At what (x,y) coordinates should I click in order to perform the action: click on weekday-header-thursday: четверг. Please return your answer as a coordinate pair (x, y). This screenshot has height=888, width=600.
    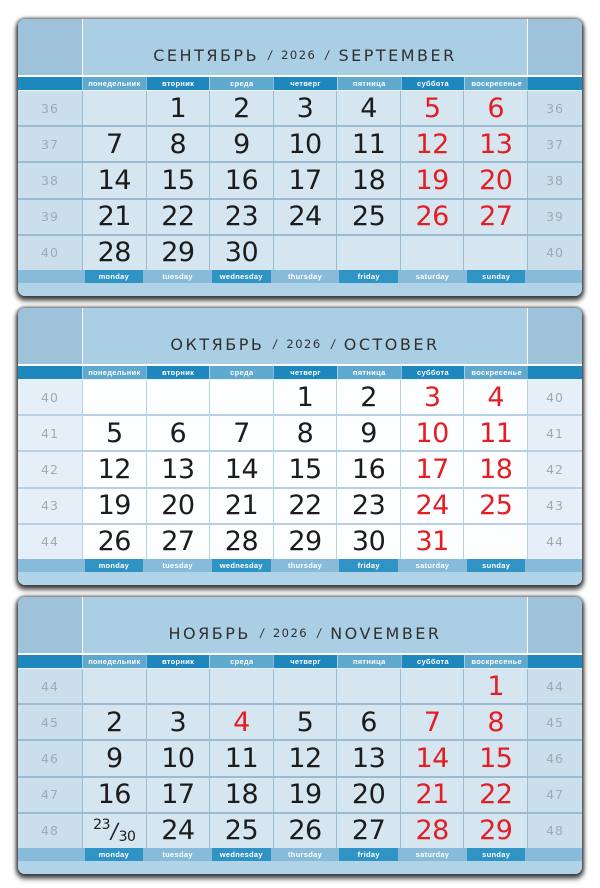
    Looking at the image, I should click on (305, 372).